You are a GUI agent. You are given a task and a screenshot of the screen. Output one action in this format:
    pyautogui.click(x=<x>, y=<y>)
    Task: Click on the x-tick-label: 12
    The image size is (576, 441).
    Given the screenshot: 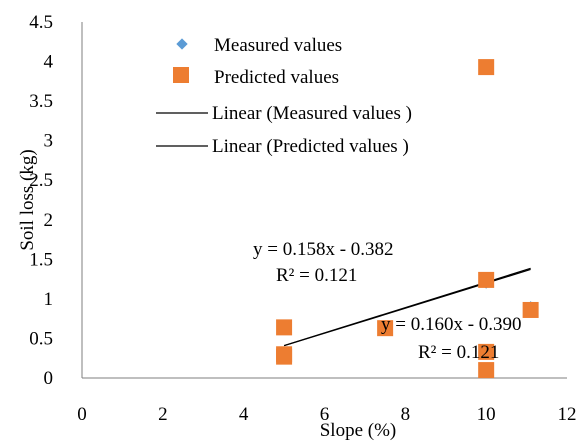 What is the action you would take?
    pyautogui.click(x=567, y=414)
    